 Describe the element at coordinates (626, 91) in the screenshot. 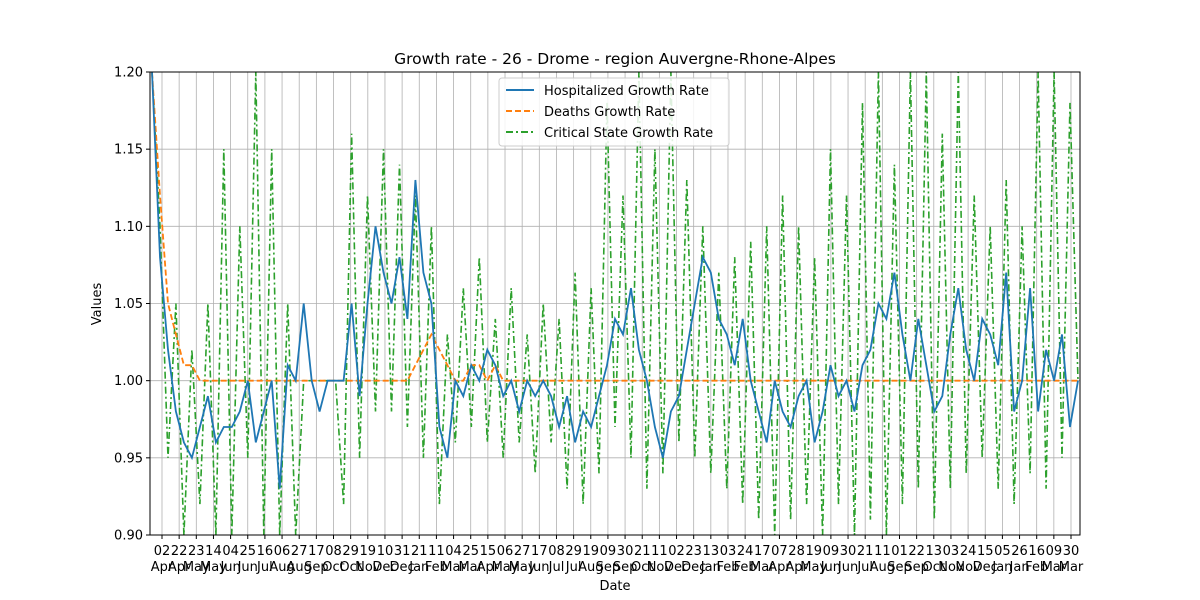

I see `legend-label-hospitalized: Hospitalized Growth Rate` at that location.